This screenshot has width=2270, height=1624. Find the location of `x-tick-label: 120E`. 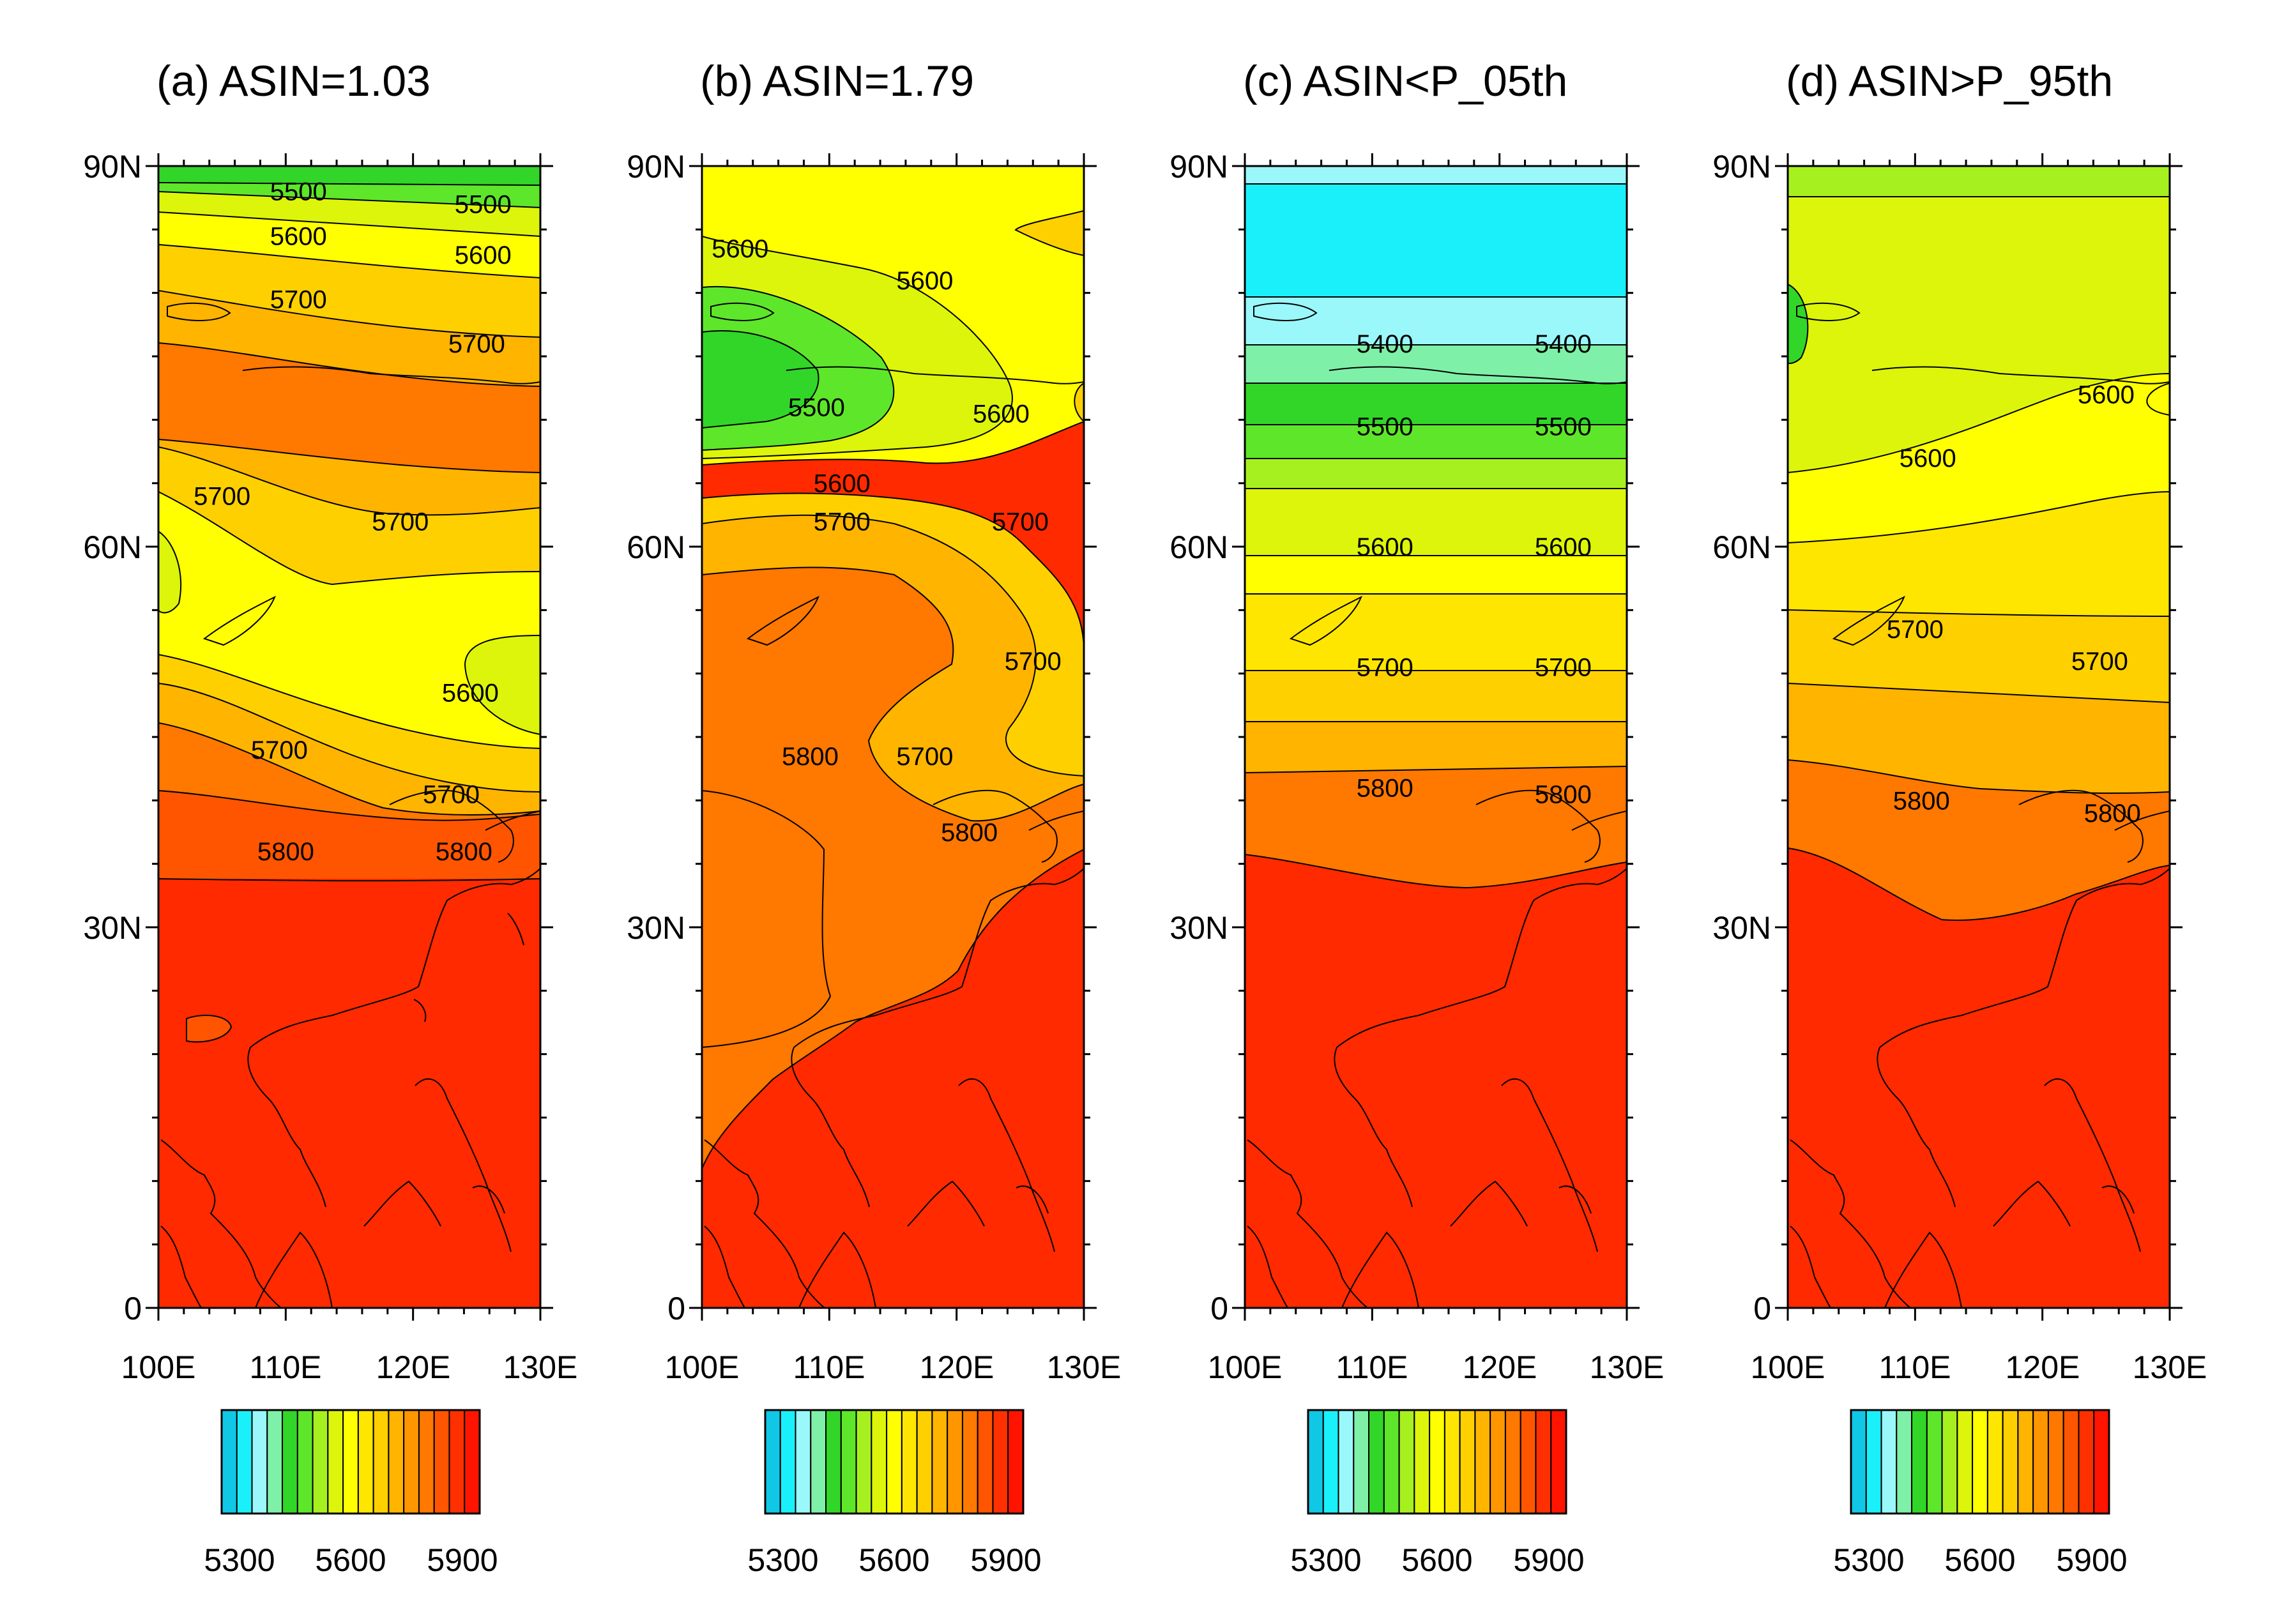

x-tick-label: 120E is located at coordinates (413, 1367).